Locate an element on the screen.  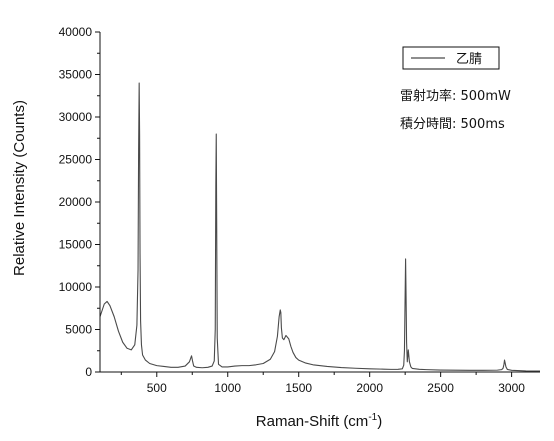
legend-label: 乙腈 is located at coordinates (469, 59).